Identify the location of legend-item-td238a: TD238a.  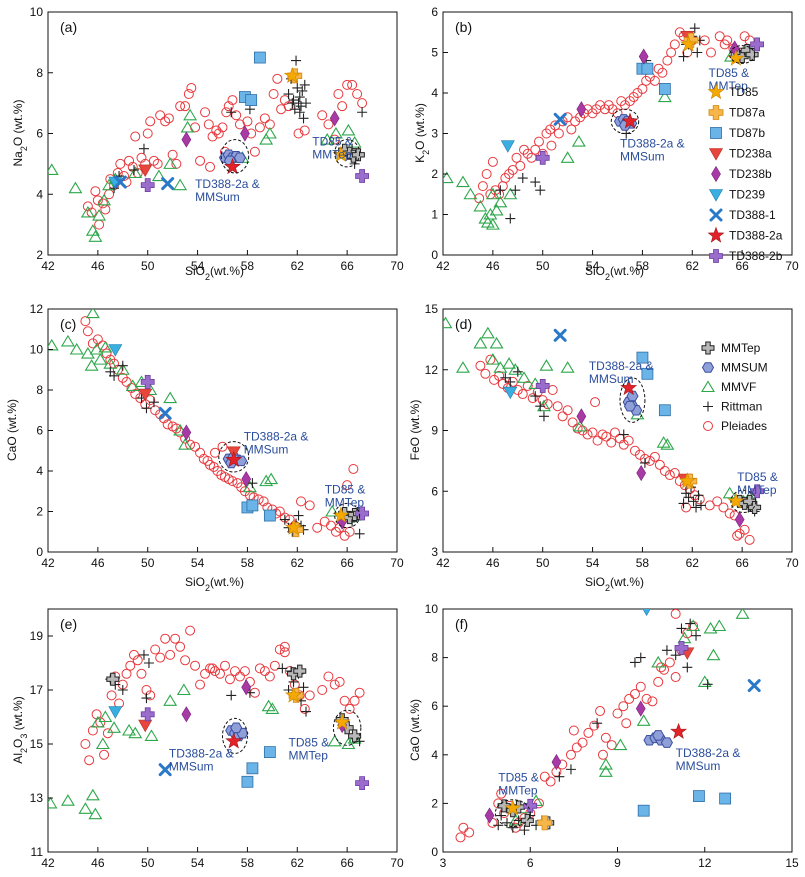
(740, 154).